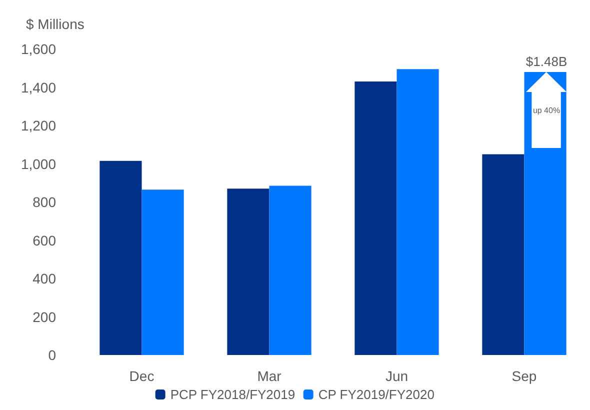  What do you see at coordinates (52, 355) in the screenshot?
I see `y-tick-label: 0` at bounding box center [52, 355].